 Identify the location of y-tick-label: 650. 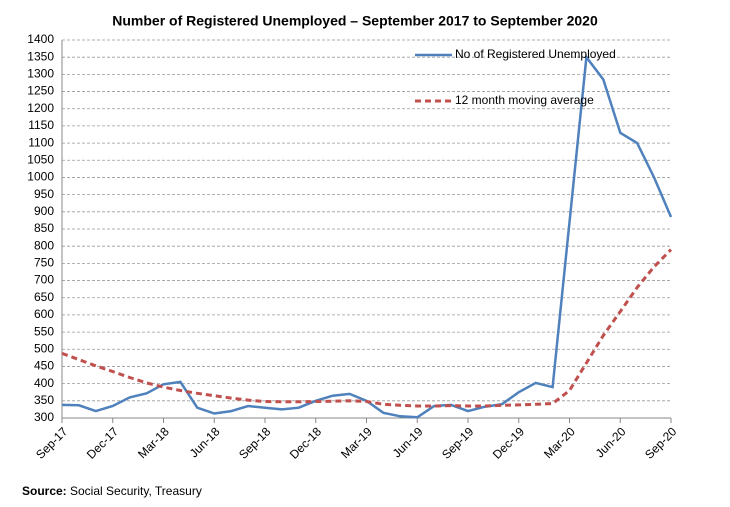
(44, 297).